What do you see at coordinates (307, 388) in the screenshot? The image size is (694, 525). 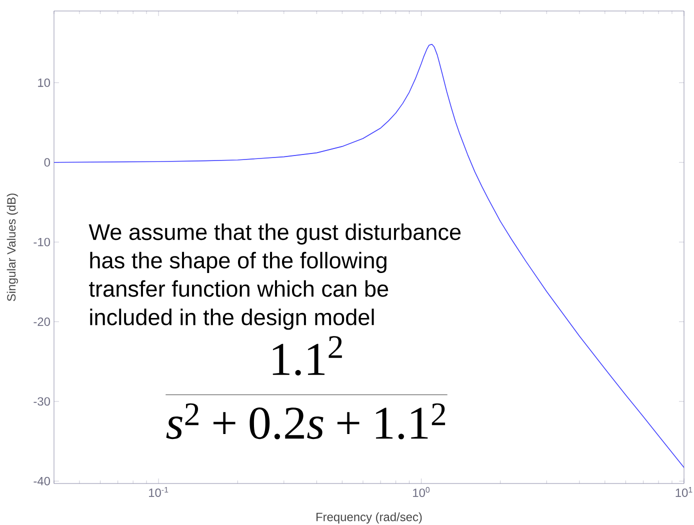 I see `annotation: $\frac{1.1^{2}}{s^{2}+0.2s+1.1^{2}}$` at bounding box center [307, 388].